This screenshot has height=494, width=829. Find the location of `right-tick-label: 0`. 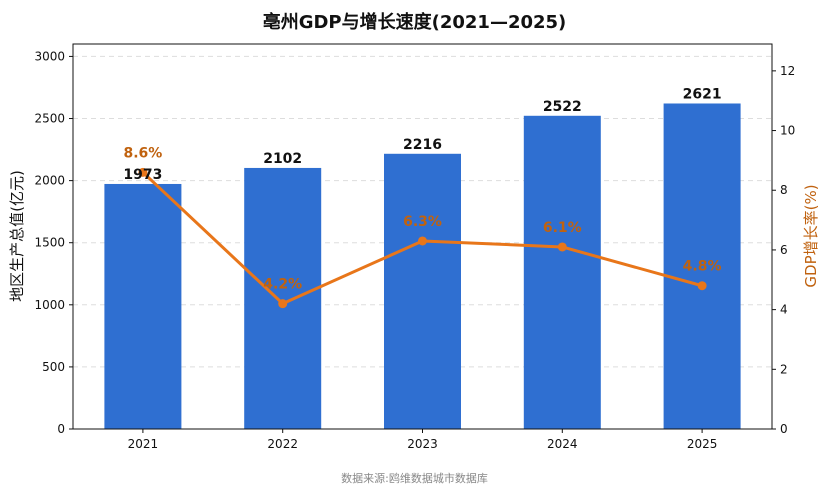

right-tick-label: 0 is located at coordinates (784, 429).